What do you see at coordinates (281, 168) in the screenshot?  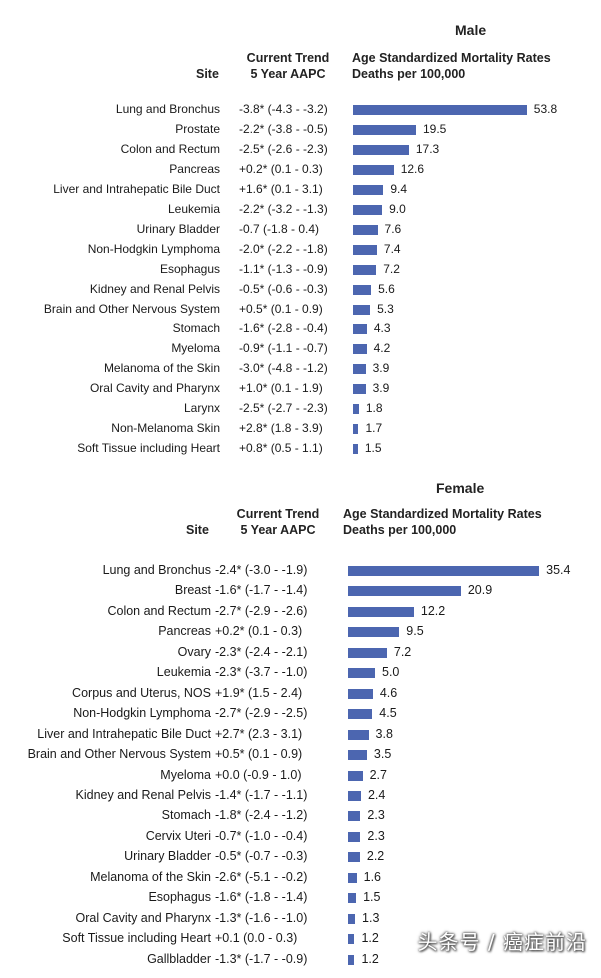 I see `trend-label: +0.2* (0.1 - 0.3)` at bounding box center [281, 168].